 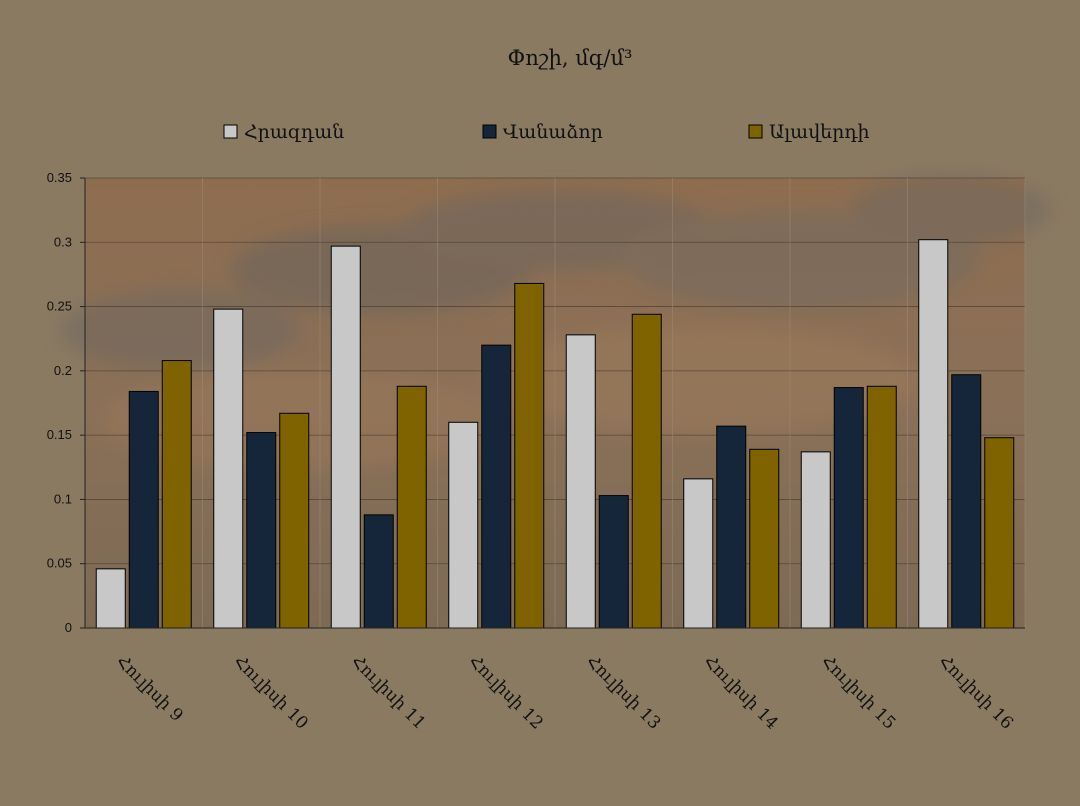 I want to click on legend-label: Ալավերդի, so click(x=819, y=132).